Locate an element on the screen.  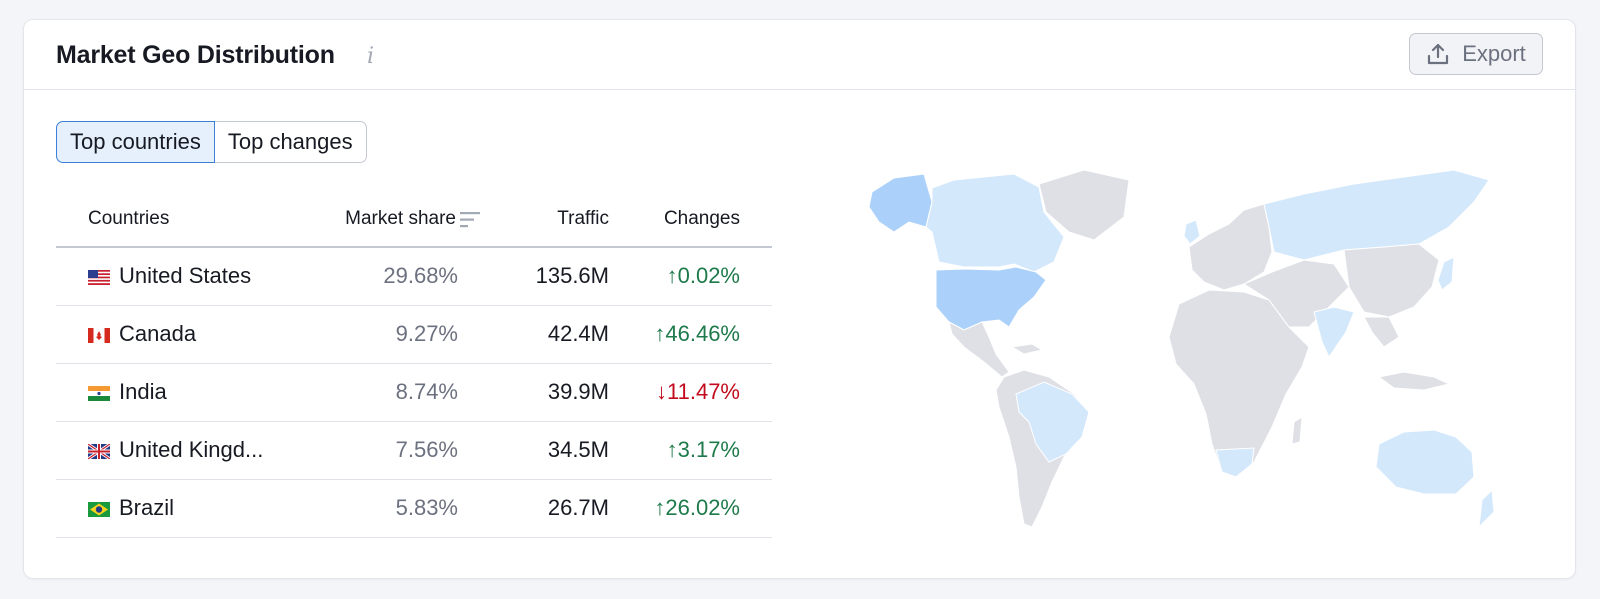
uk-flag-icon is located at coordinates (99, 451).